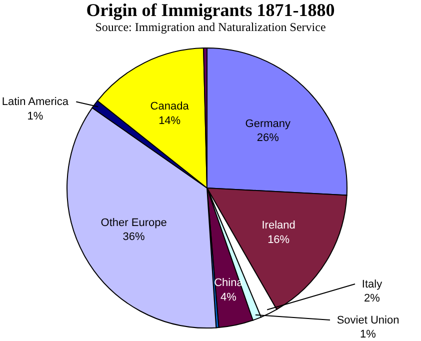 This screenshot has width=421, height=341. Describe the element at coordinates (372, 284) in the screenshot. I see `slice-label: Italy` at that location.